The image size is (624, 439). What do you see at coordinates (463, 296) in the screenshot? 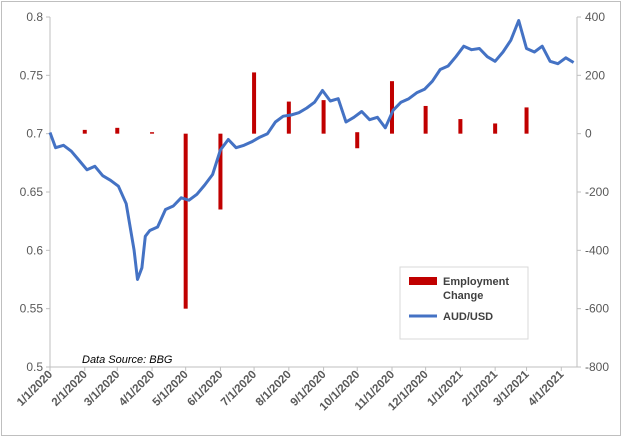
I see `legend-label-employment-line2: Change` at bounding box center [463, 296].